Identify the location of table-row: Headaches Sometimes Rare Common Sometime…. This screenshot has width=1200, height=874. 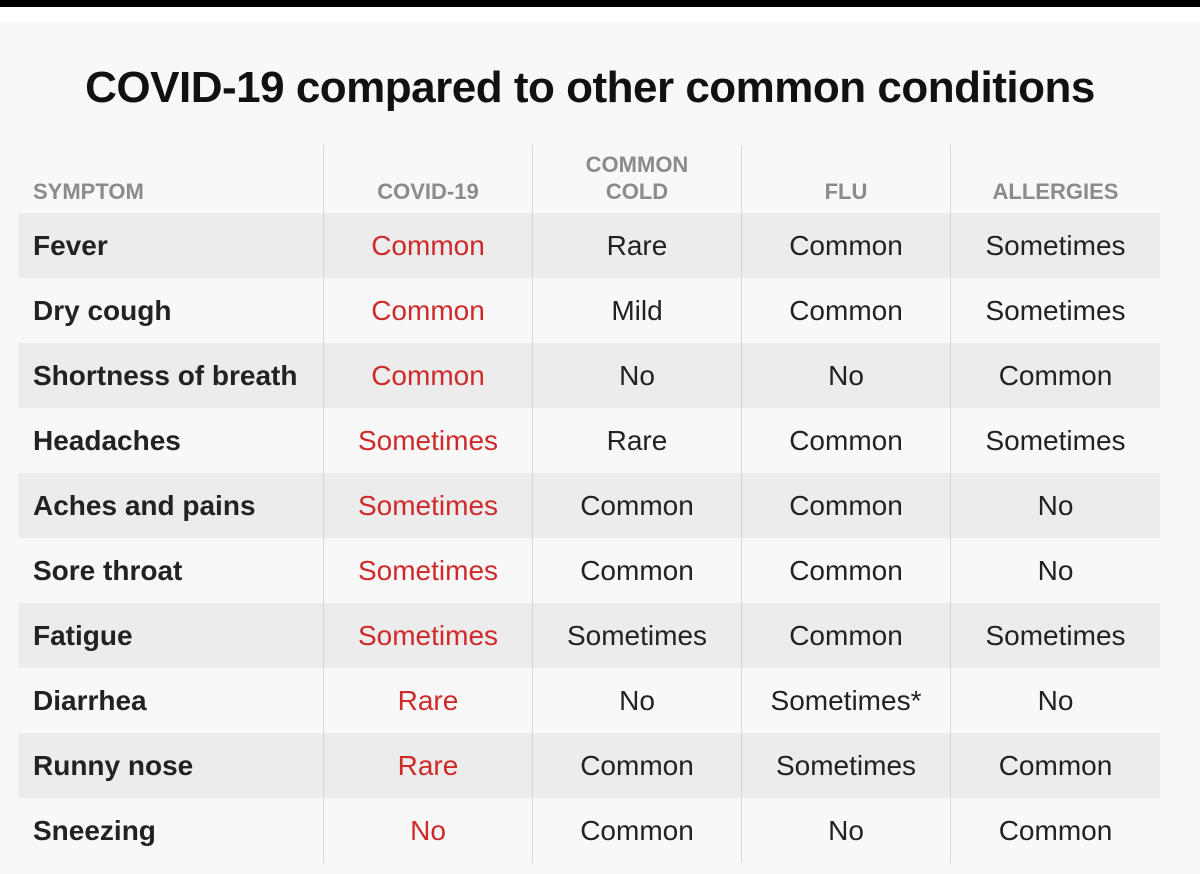
(589, 440).